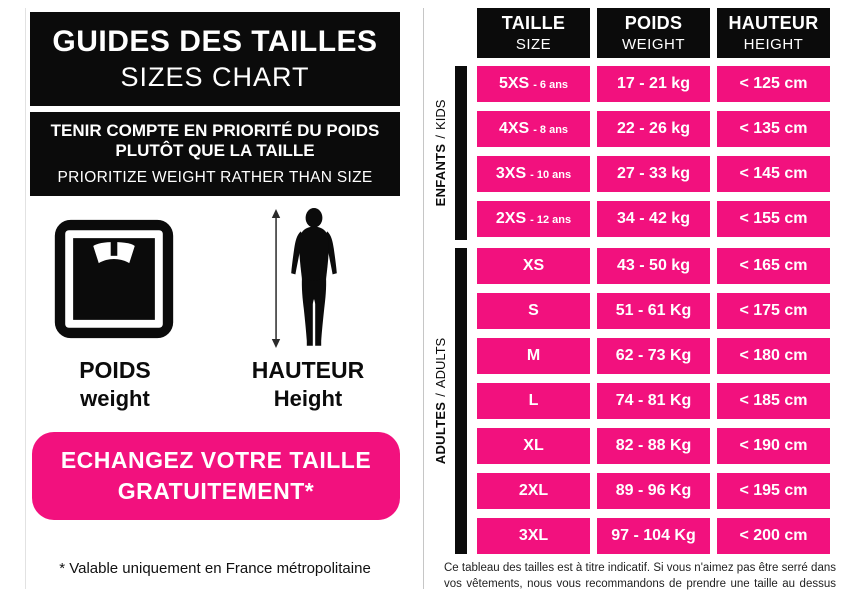 The image size is (842, 595). I want to click on weight-cell: 97 - 104 Kg, so click(653, 536).